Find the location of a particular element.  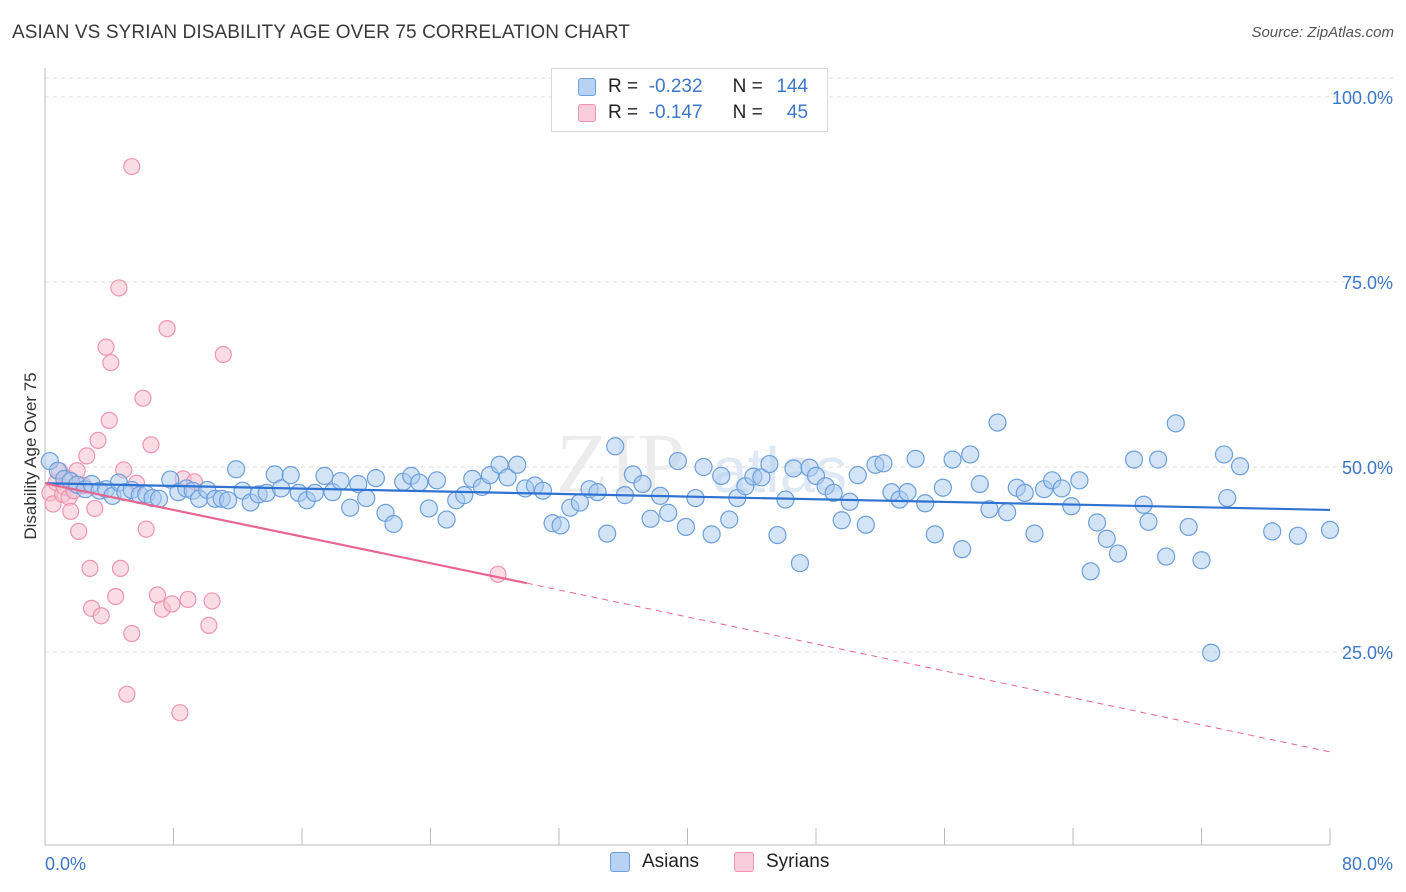

syrians-r-value: -0.147 is located at coordinates (675, 112).